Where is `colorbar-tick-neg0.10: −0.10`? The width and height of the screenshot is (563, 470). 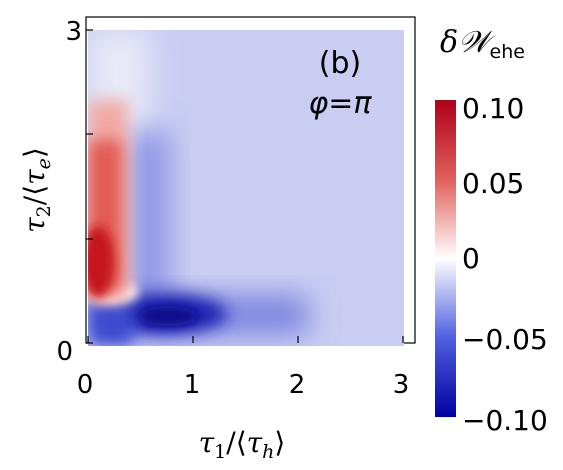 colorbar-tick-neg0.10: −0.10 is located at coordinates (505, 420).